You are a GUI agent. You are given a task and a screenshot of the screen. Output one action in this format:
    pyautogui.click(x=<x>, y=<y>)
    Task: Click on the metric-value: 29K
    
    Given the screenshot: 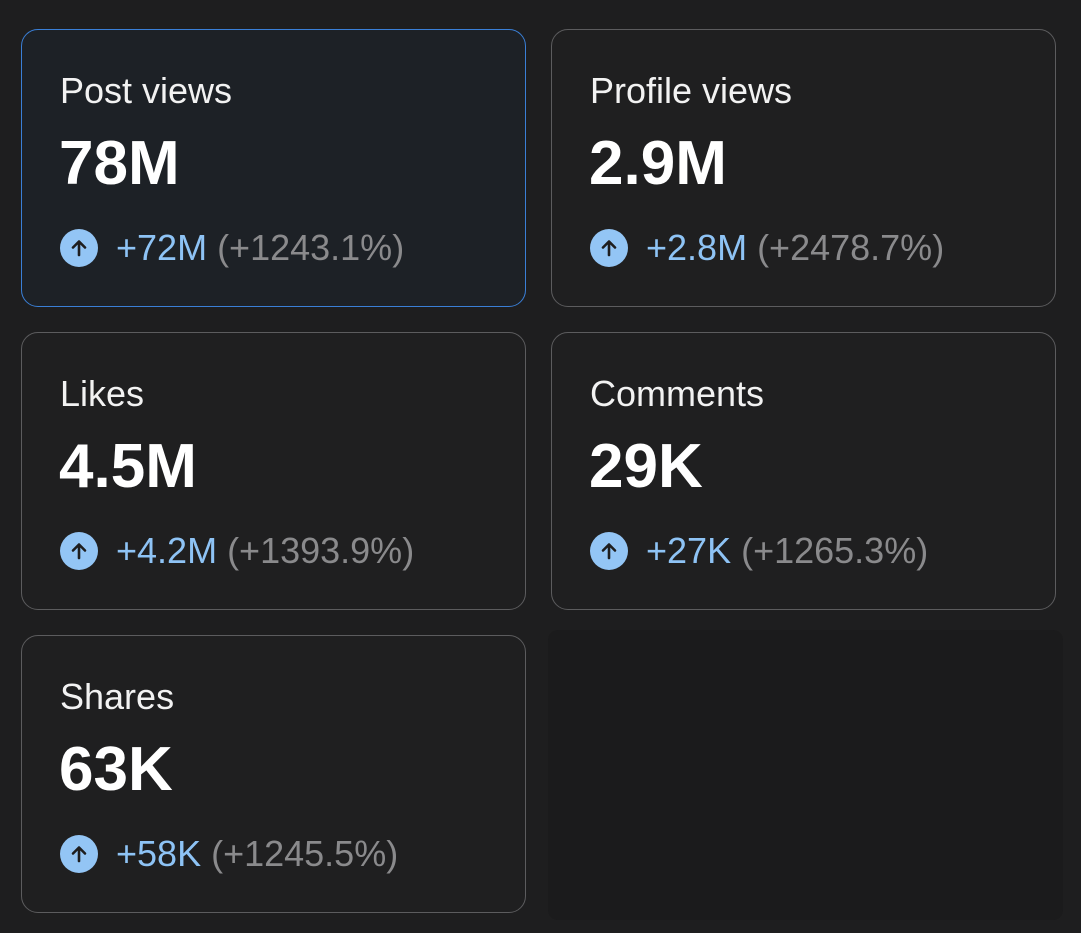 What is the action you would take?
    pyautogui.click(x=646, y=466)
    